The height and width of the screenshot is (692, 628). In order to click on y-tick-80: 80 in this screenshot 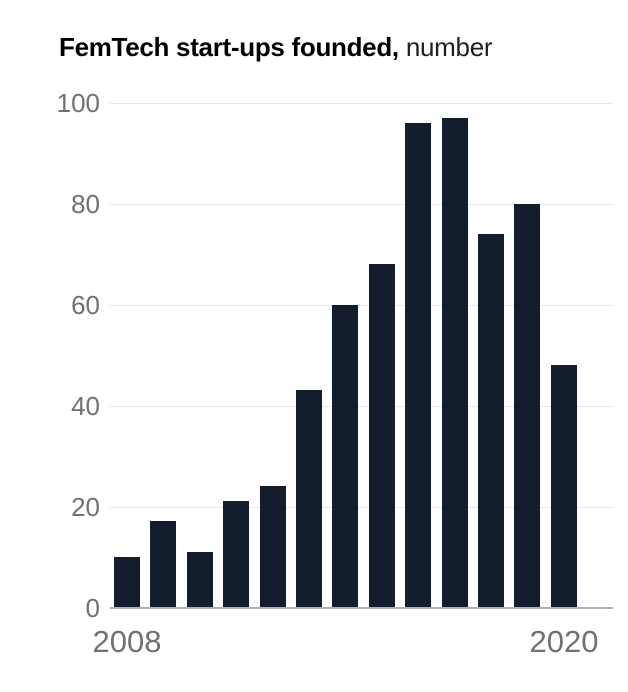, I will do `click(85, 204)`.